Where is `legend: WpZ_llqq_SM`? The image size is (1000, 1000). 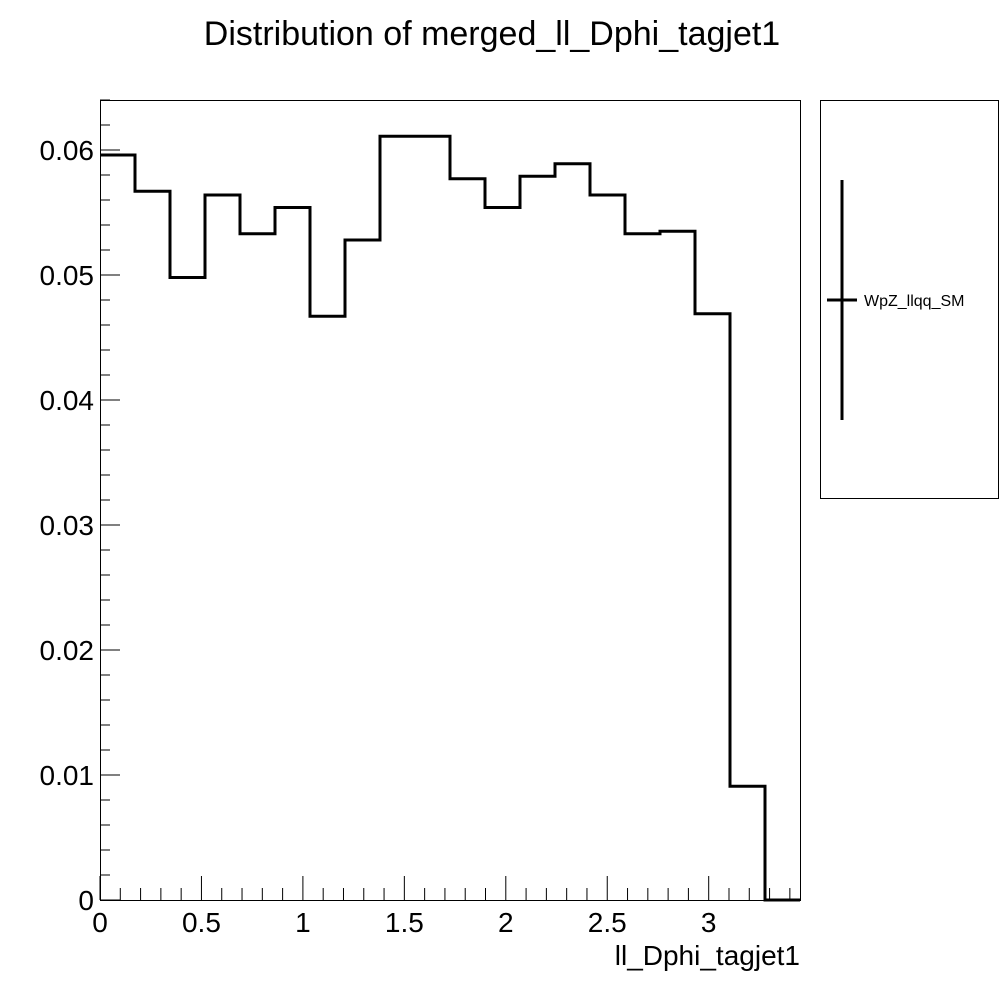 legend: WpZ_llqq_SM is located at coordinates (909, 299).